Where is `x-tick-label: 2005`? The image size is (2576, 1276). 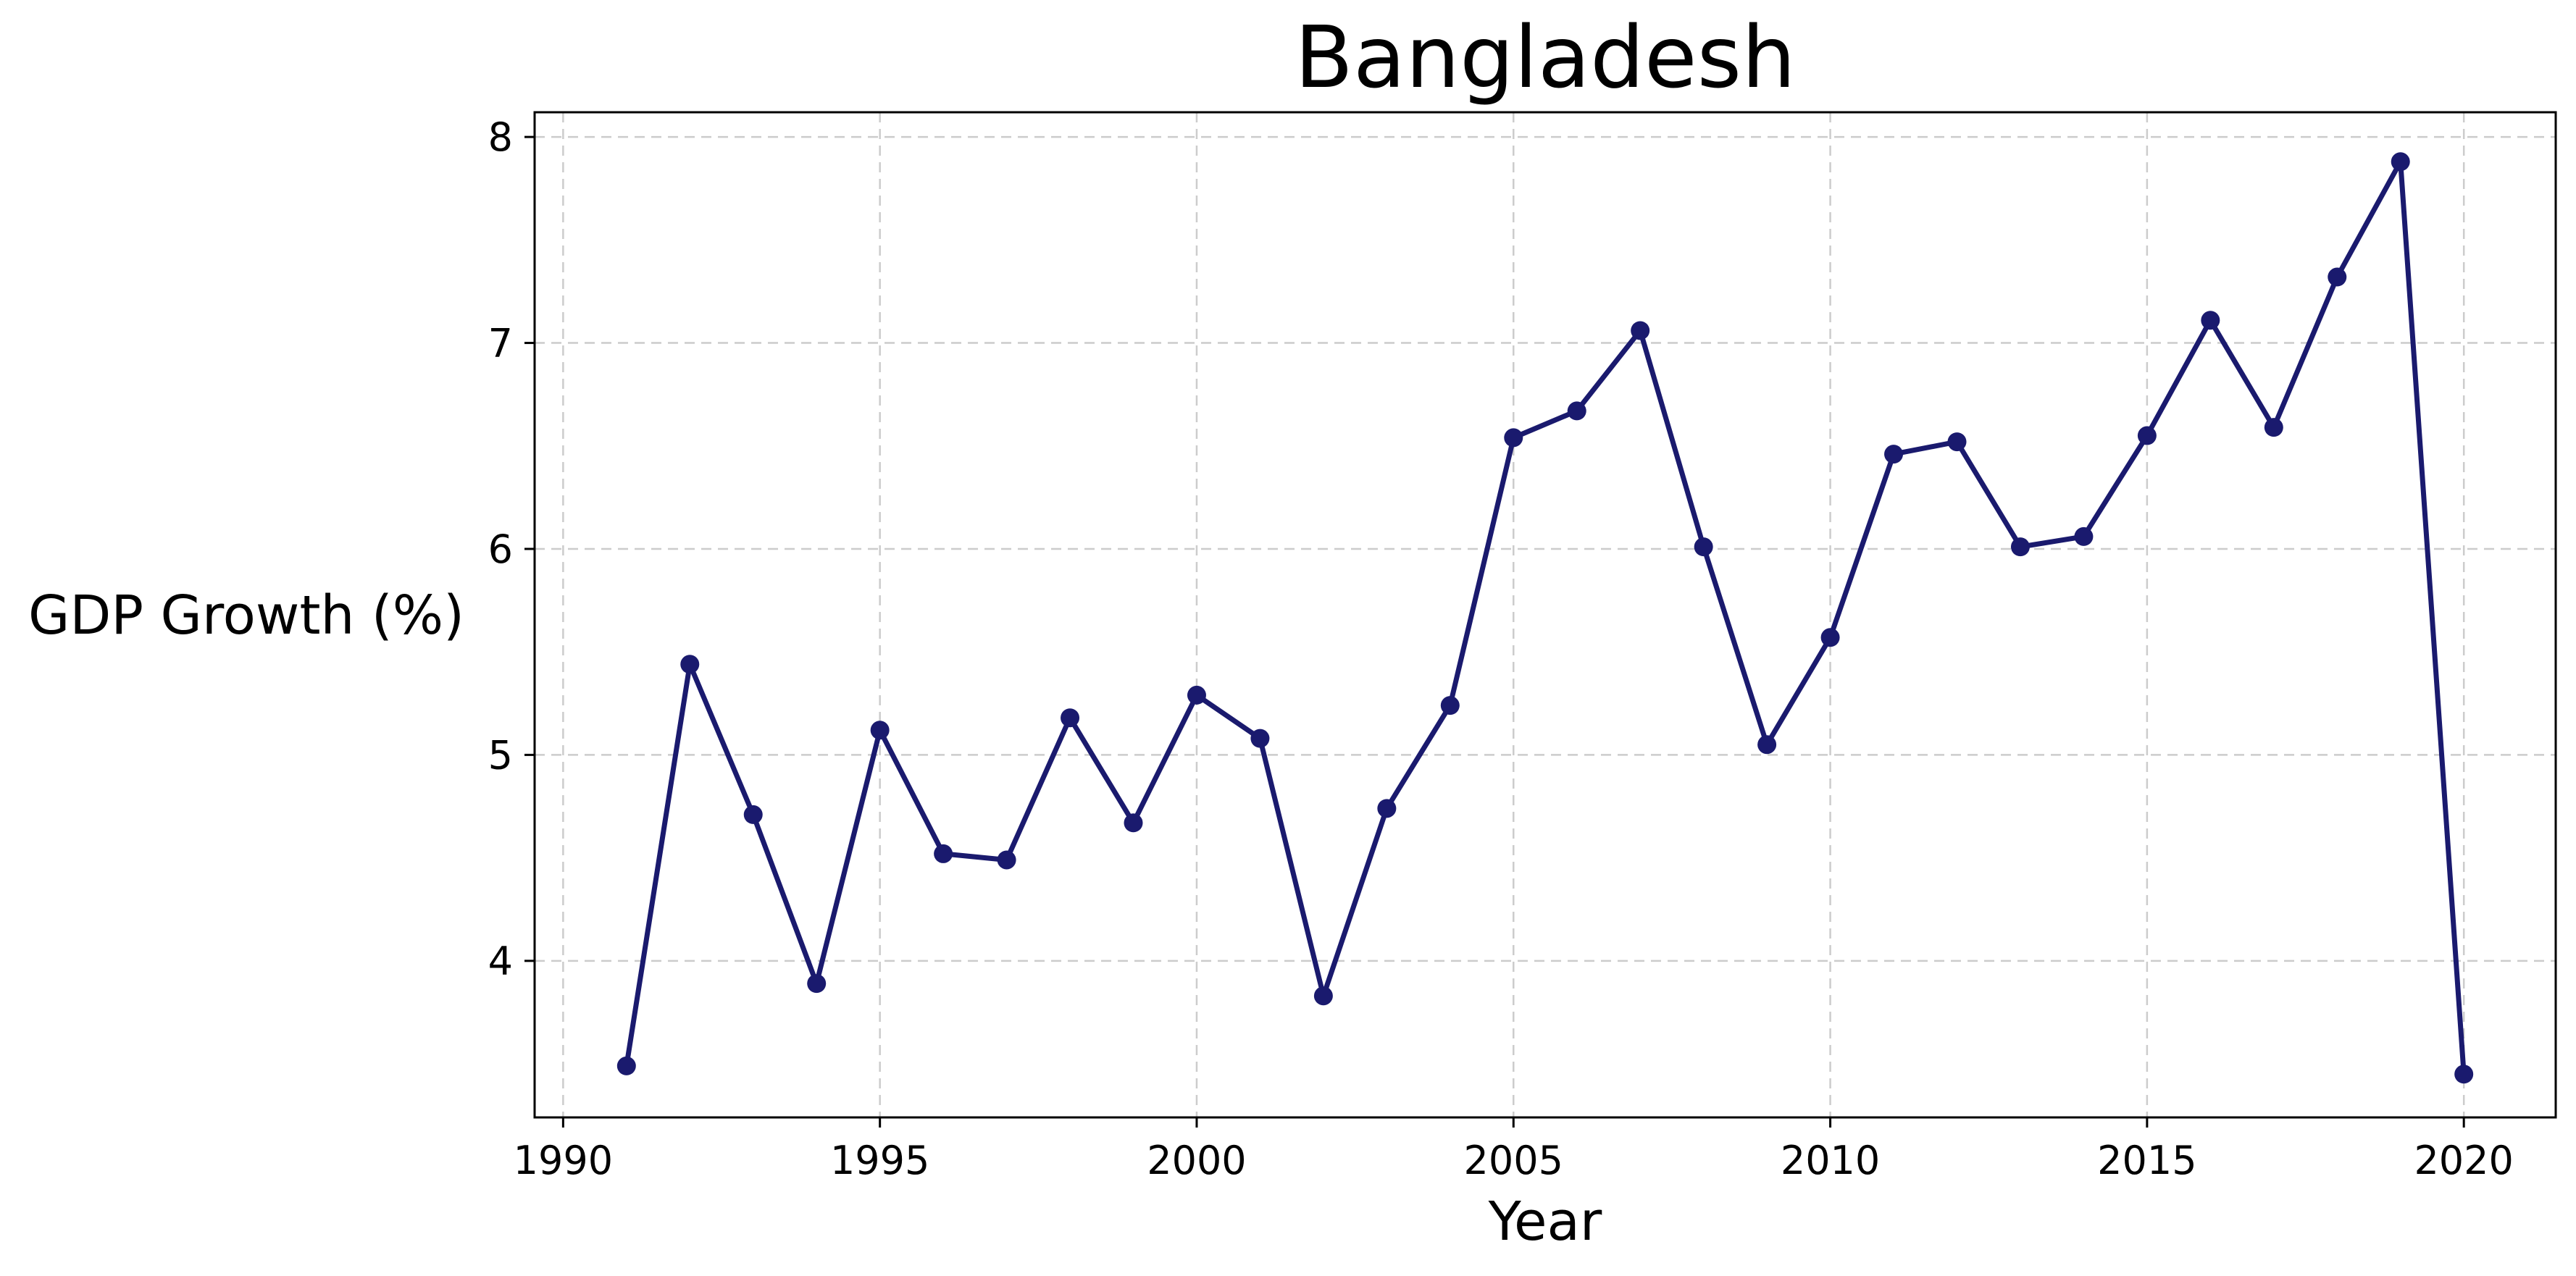 x-tick-label: 2005 is located at coordinates (1513, 1160).